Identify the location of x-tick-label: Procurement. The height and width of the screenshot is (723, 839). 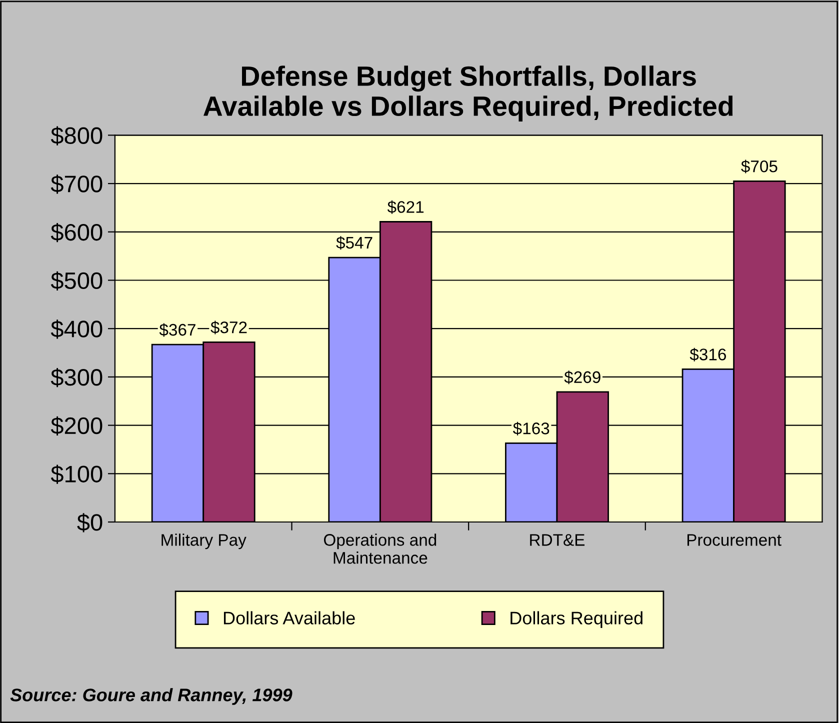
(734, 540).